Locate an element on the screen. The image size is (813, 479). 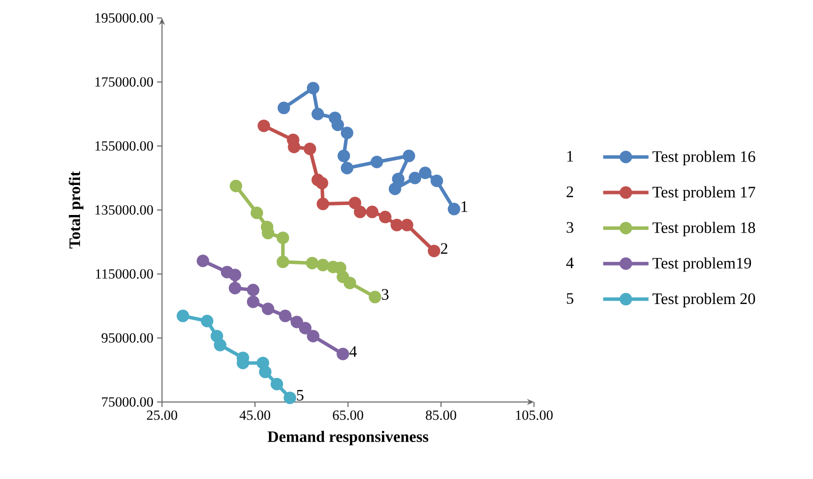
annotation: 1 is located at coordinates (465, 206).